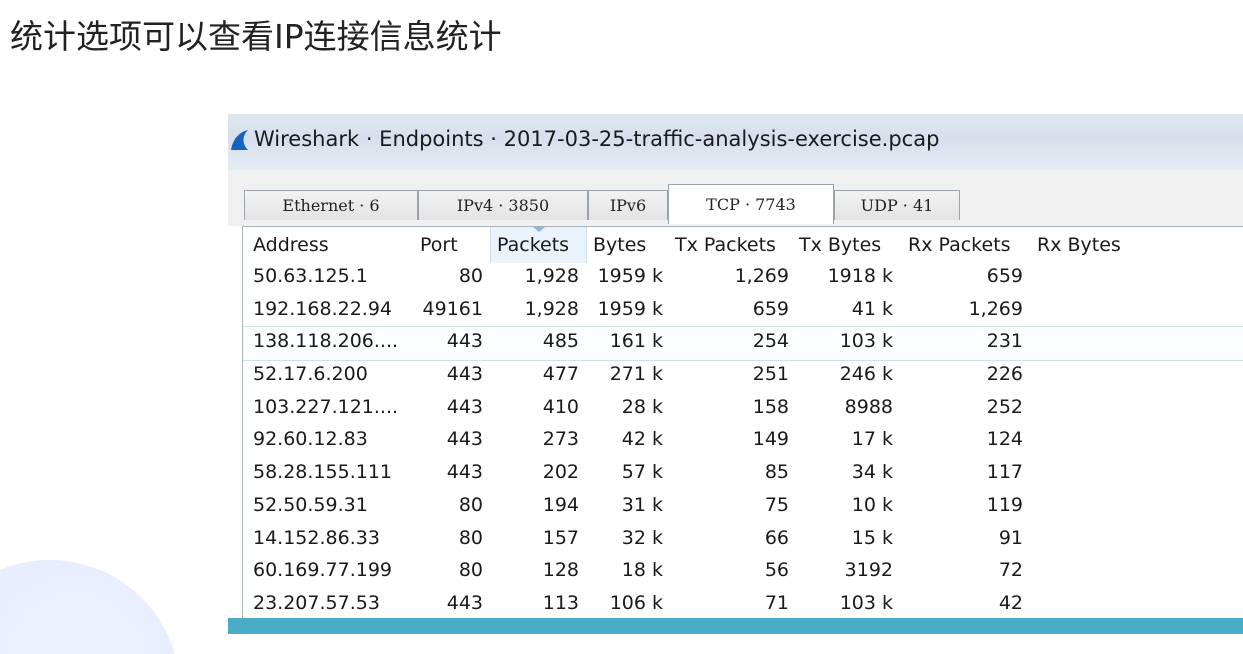 The image size is (1243, 654). I want to click on cell-address: 52.50.59.31, so click(310, 504).